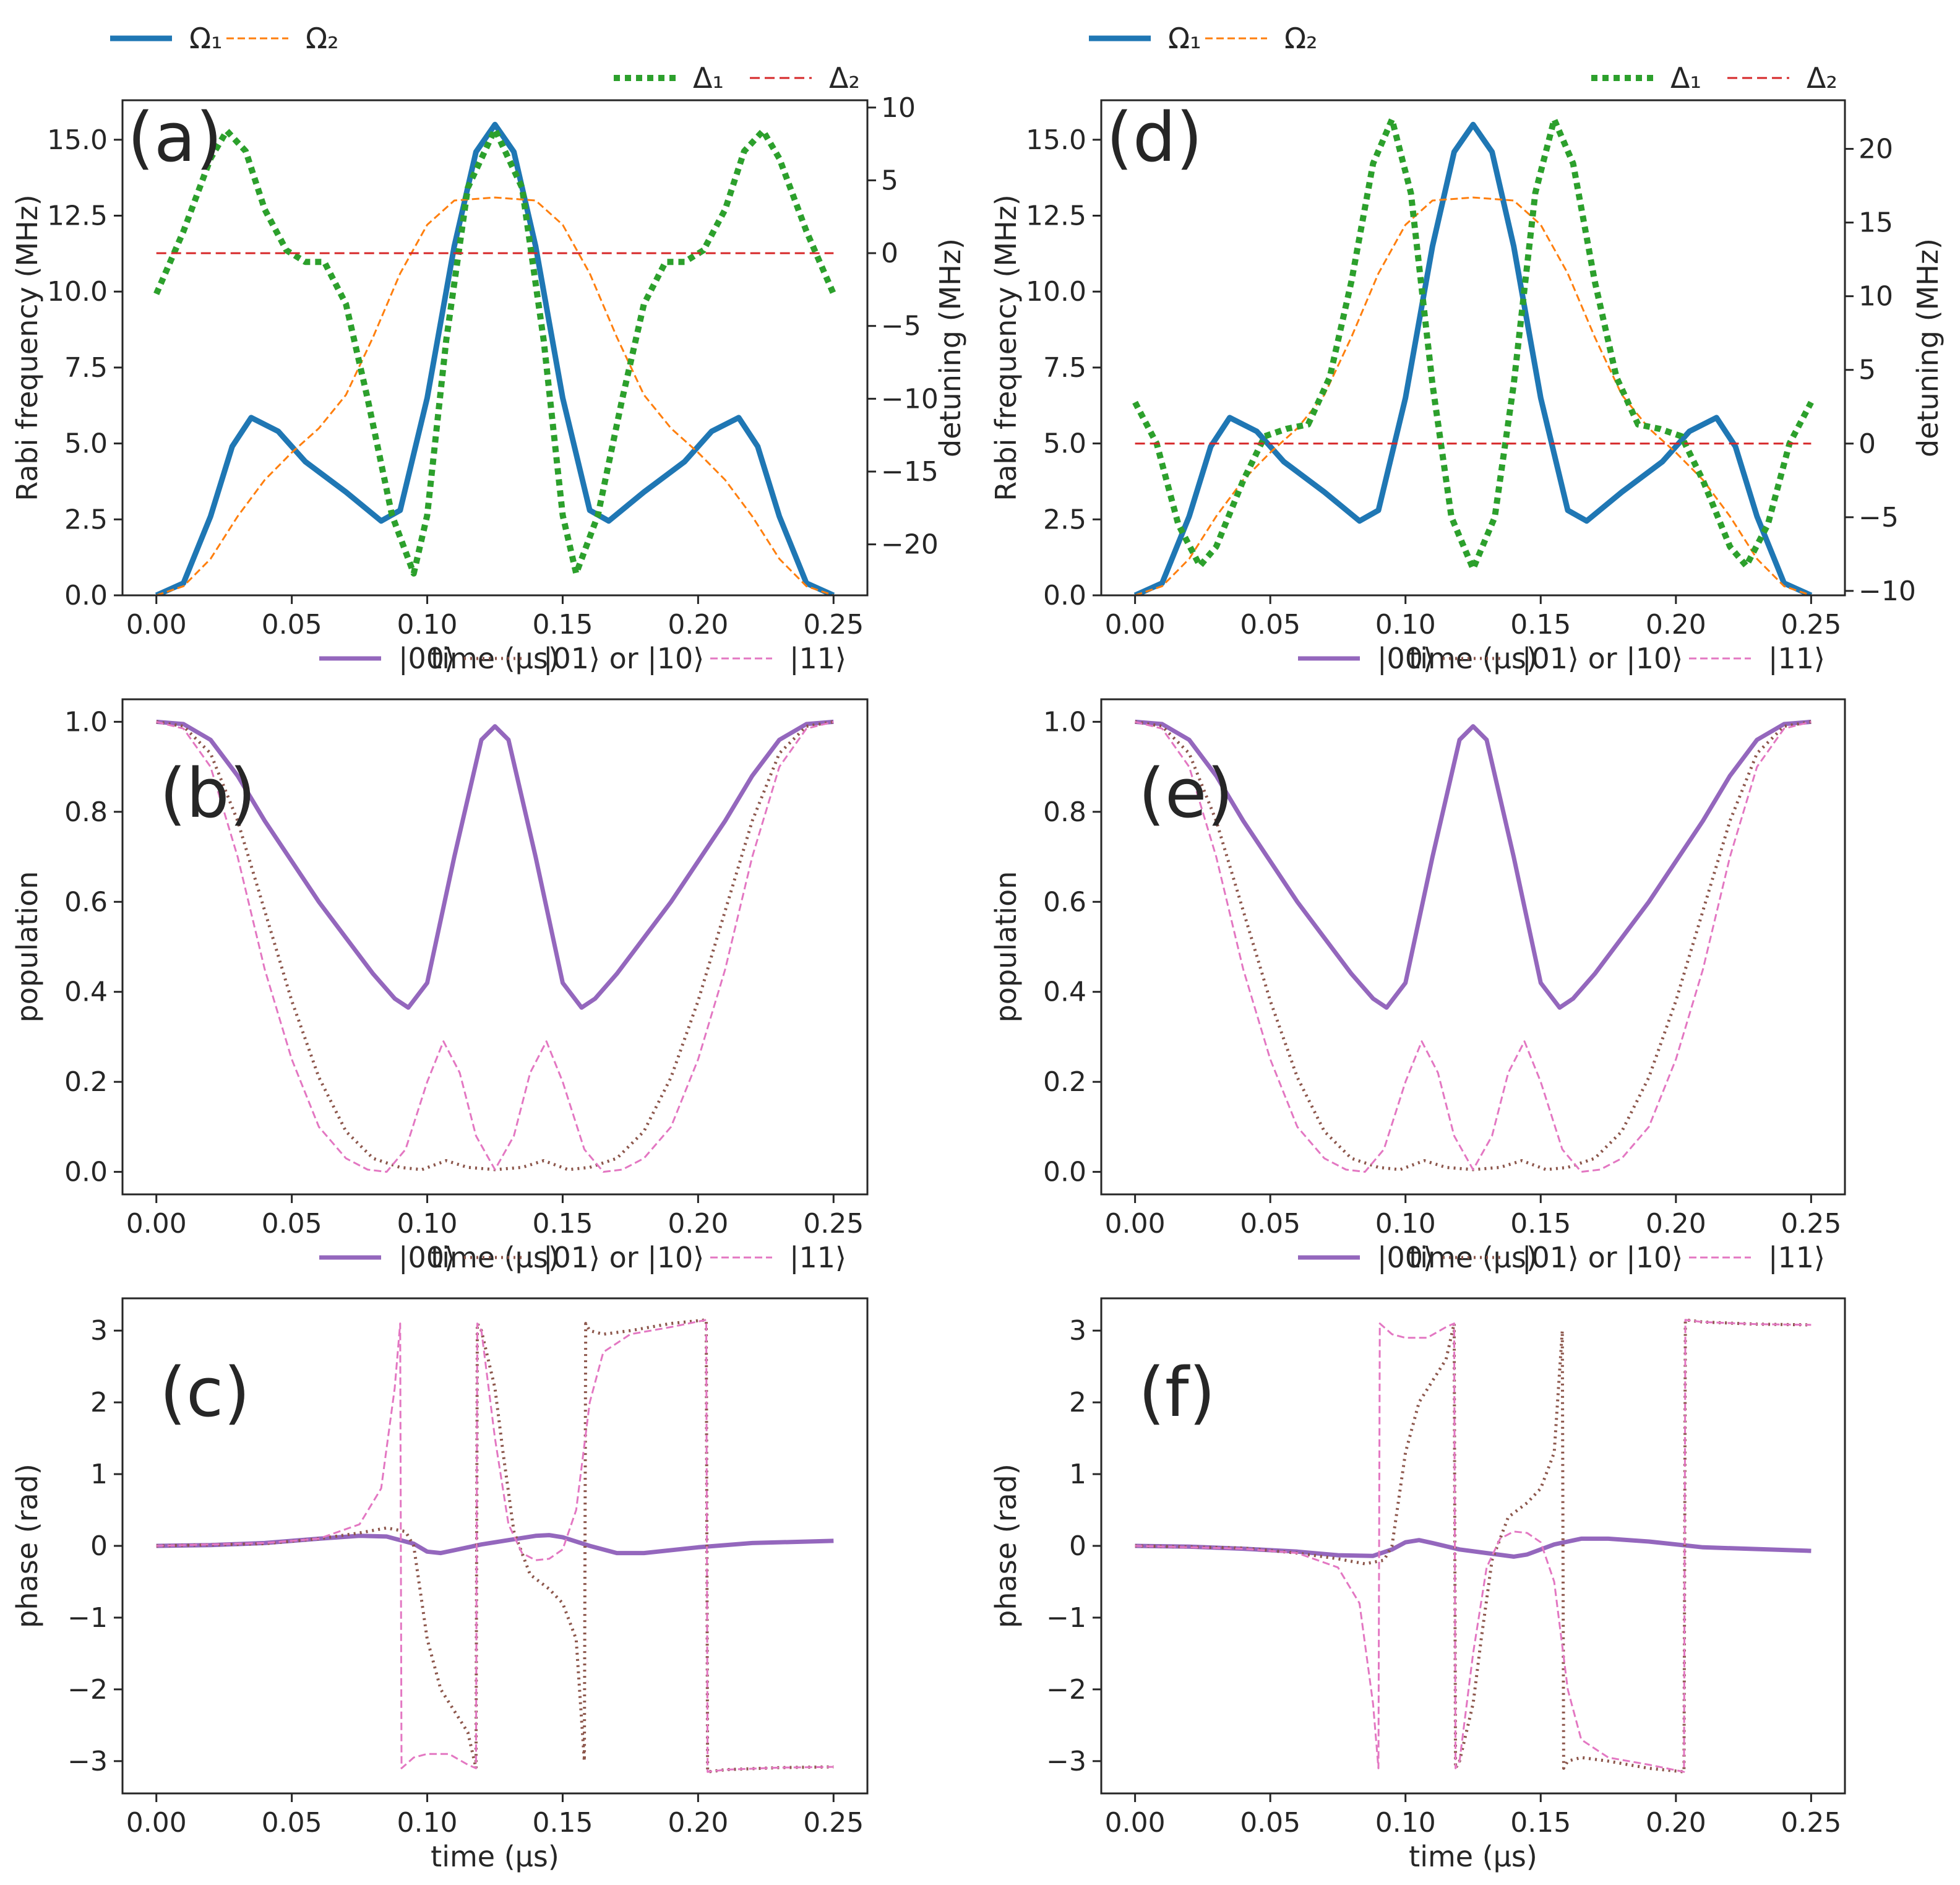 The image size is (1960, 1885). I want to click on y-tick-label: 7.5, so click(86, 368).